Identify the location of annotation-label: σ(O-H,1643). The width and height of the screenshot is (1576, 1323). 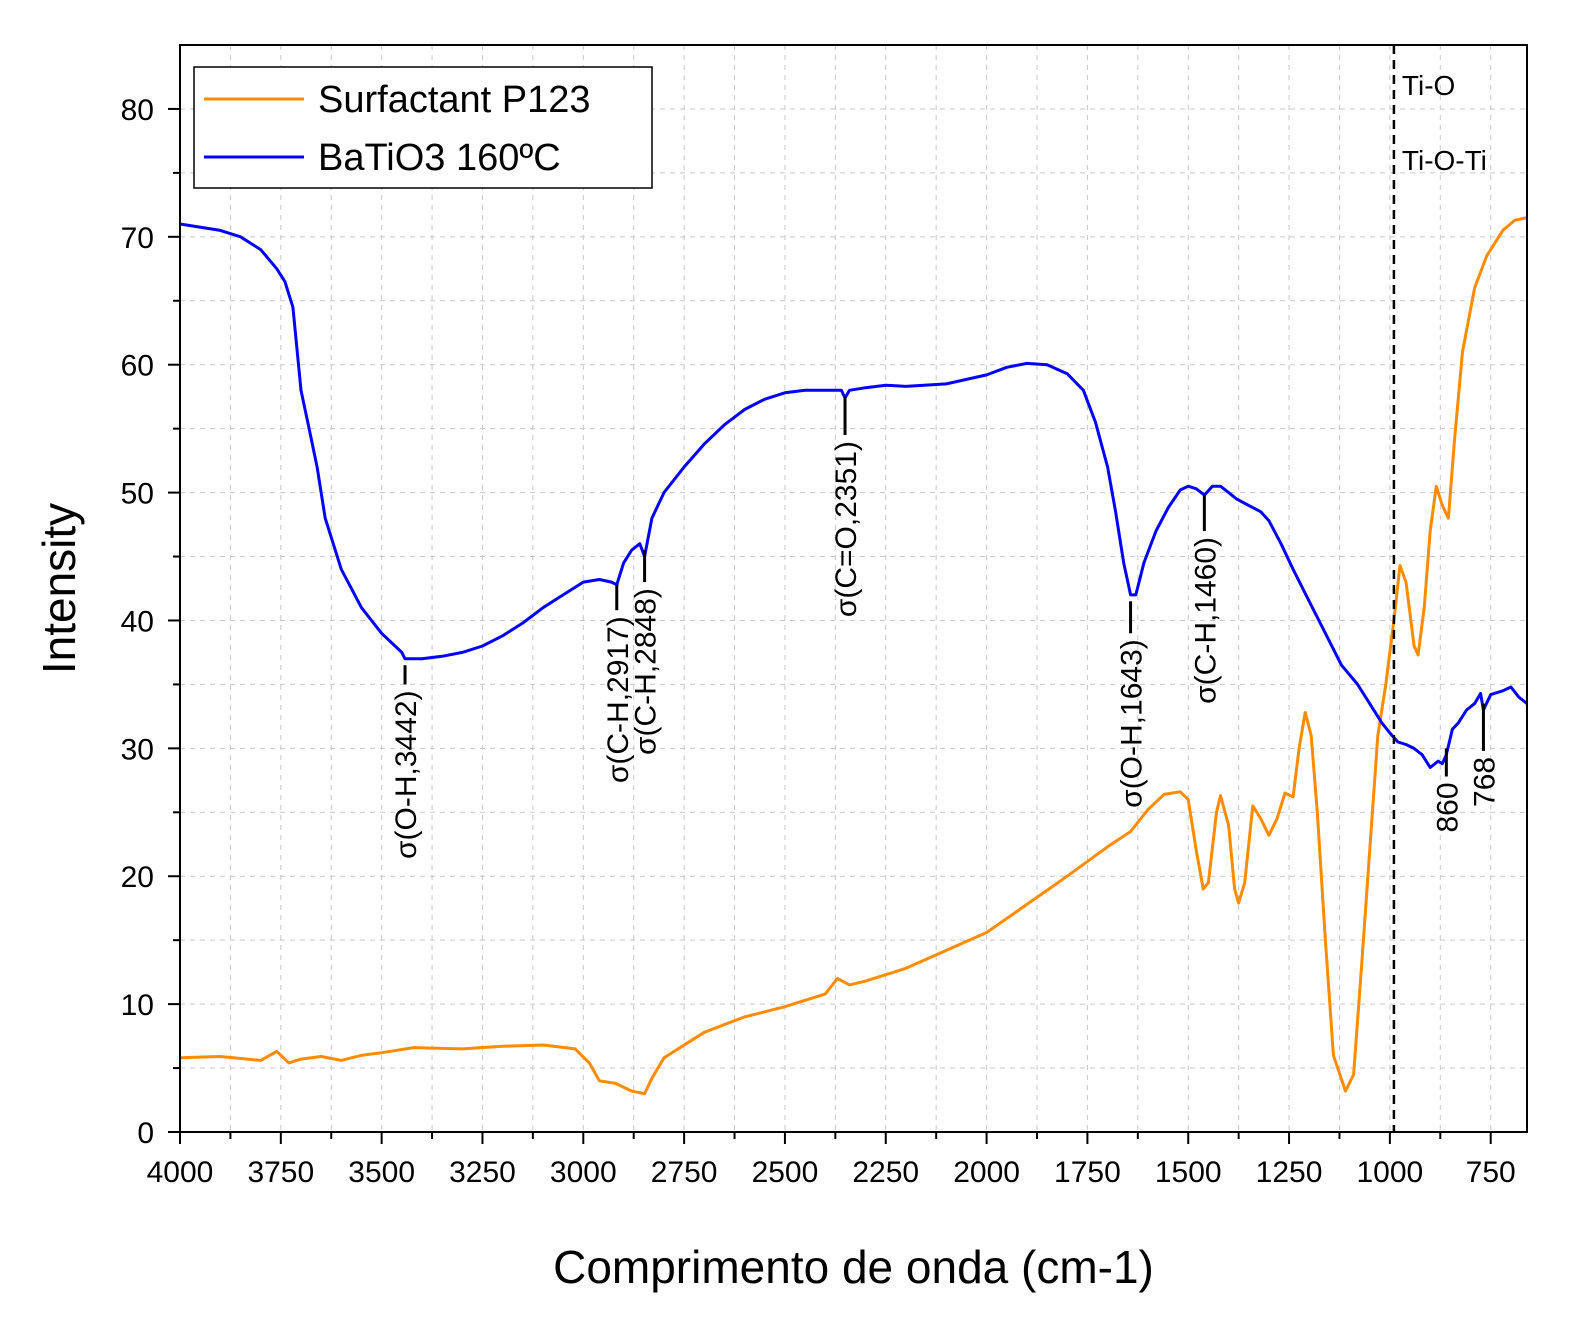
(1132, 723).